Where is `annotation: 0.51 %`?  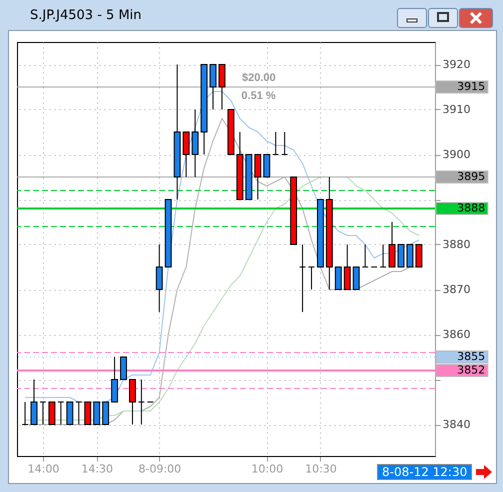
annotation: 0.51 % is located at coordinates (258, 96).